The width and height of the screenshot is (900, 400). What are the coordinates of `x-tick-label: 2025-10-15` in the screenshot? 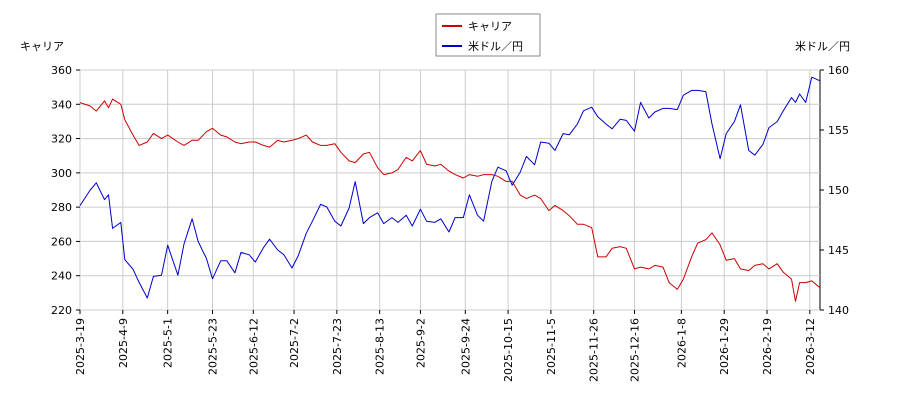 It's located at (508, 350).